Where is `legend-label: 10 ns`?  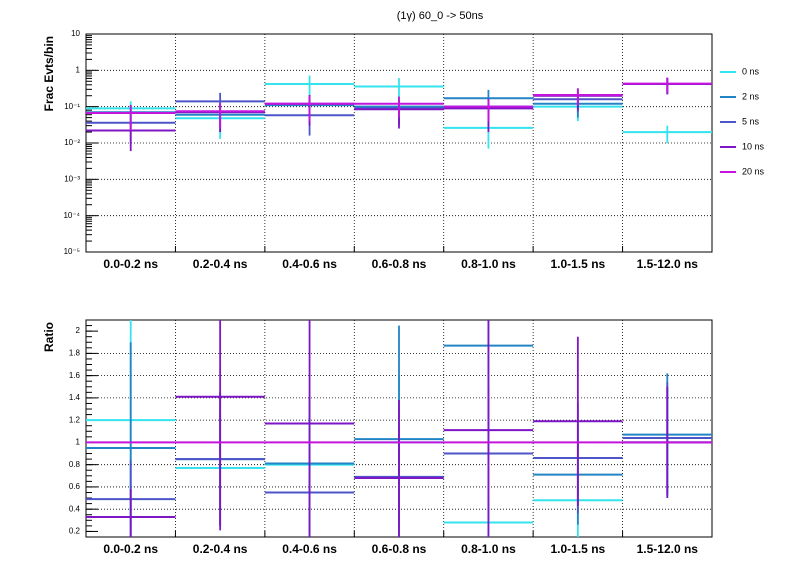
legend-label: 10 ns is located at coordinates (753, 146).